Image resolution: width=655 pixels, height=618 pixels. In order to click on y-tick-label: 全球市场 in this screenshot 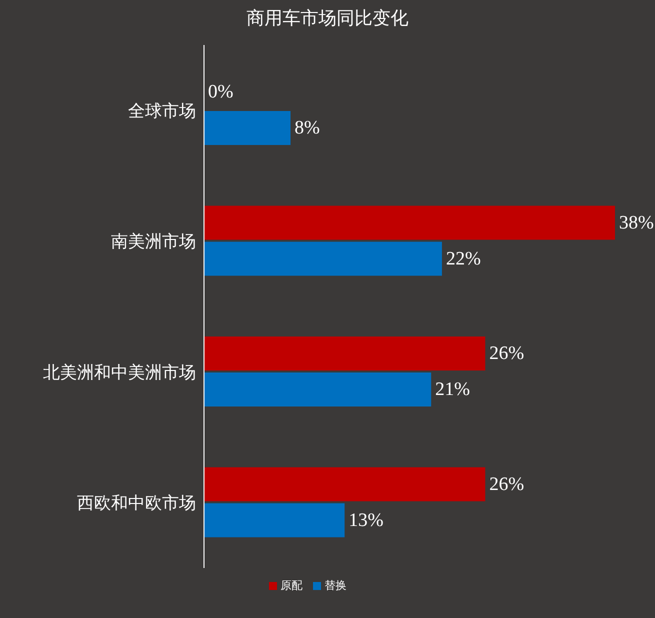, I will do `click(162, 111)`.